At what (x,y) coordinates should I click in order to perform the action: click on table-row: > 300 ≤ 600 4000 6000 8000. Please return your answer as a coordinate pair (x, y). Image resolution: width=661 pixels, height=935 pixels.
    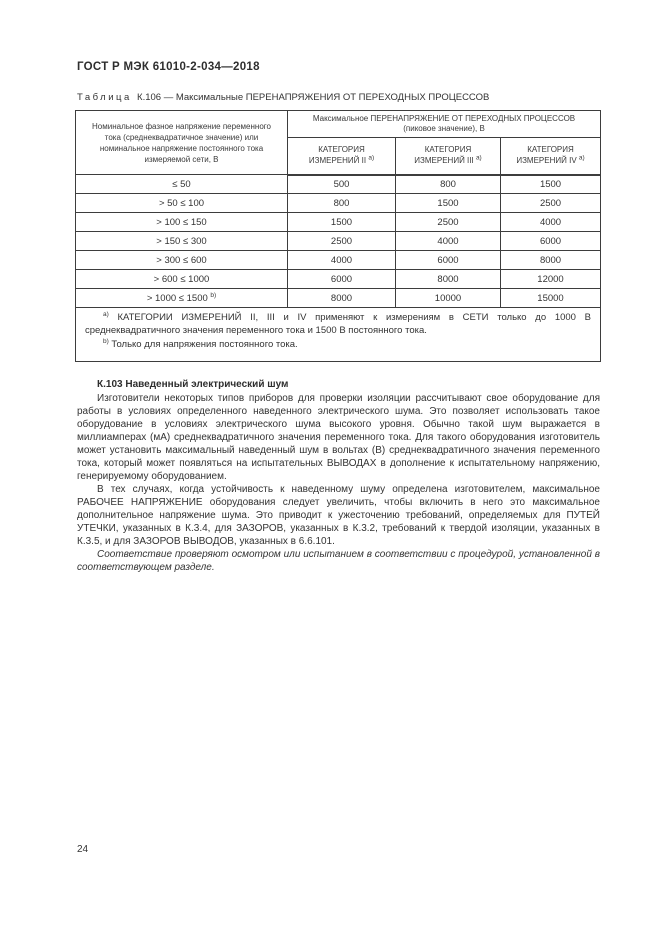
    Looking at the image, I should click on (338, 260).